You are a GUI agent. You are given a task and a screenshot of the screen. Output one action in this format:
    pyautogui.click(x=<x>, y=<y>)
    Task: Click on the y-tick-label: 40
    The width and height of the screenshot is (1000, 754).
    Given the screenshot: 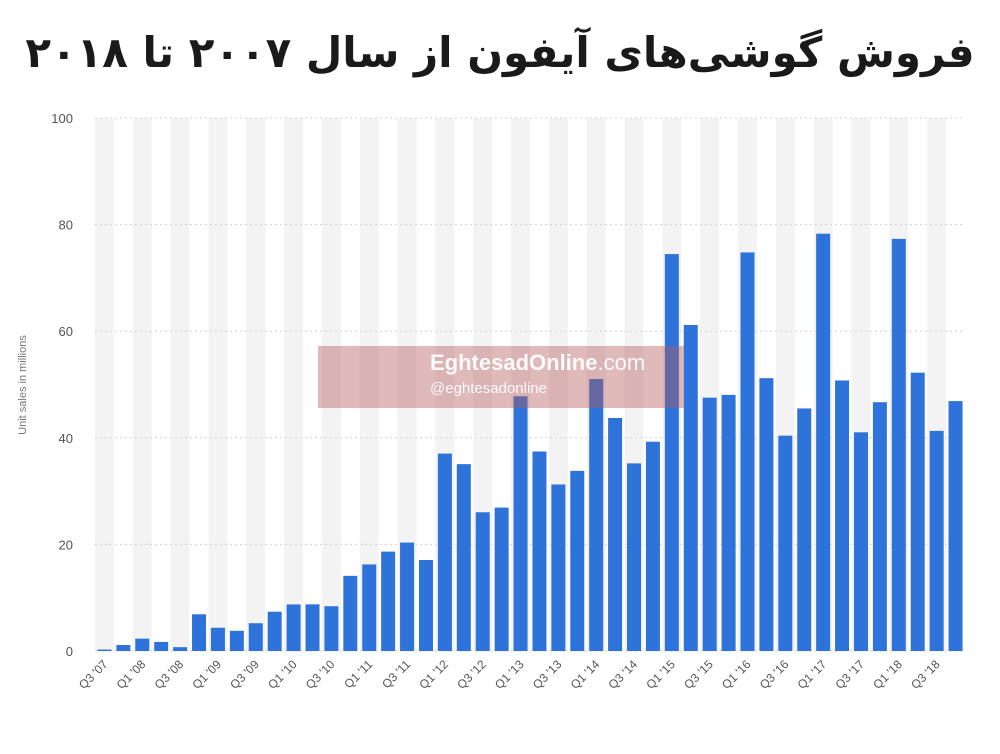 What is the action you would take?
    pyautogui.click(x=66, y=438)
    